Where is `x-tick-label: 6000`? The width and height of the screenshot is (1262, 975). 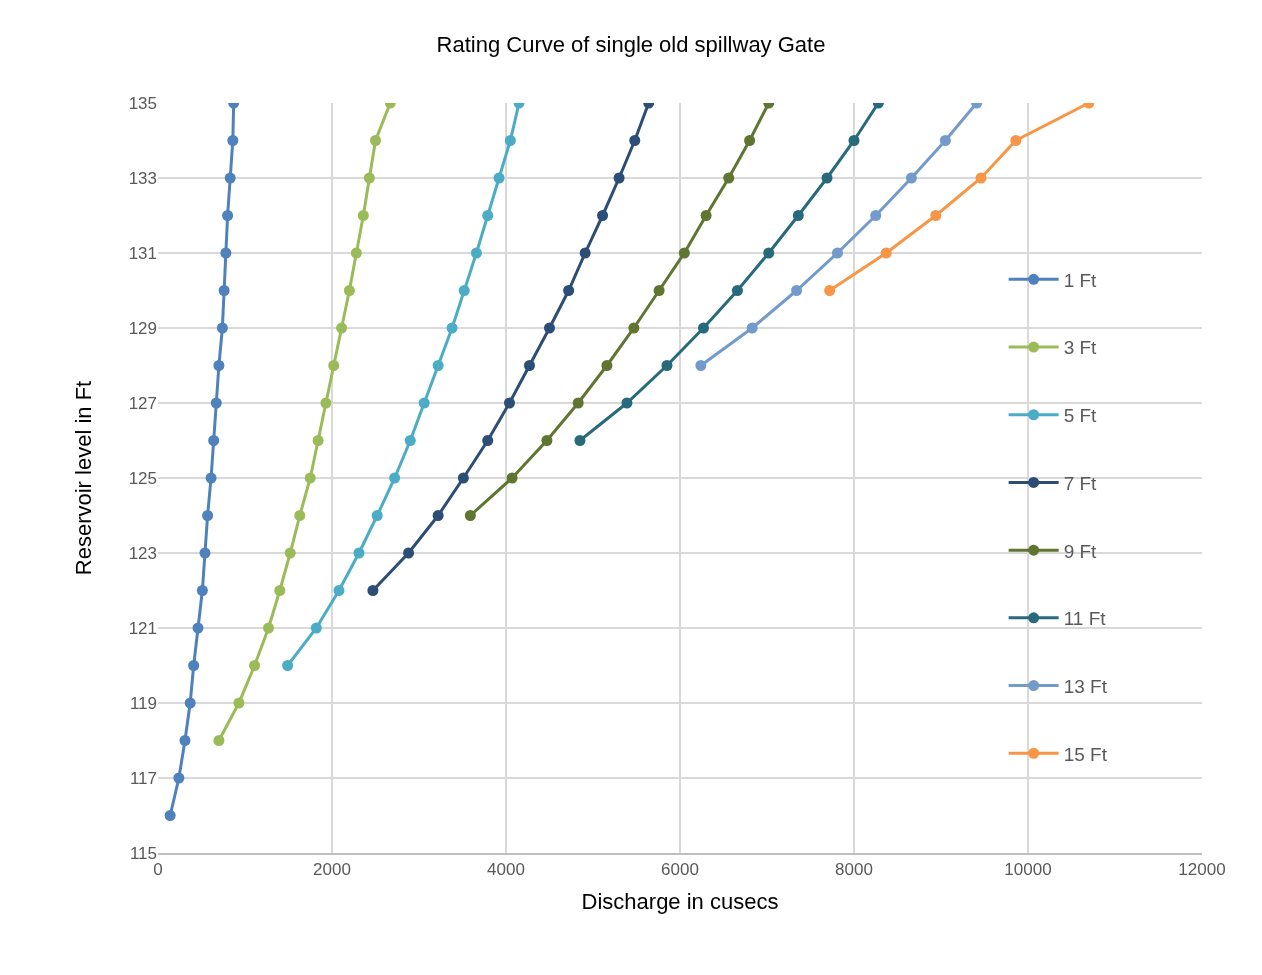 x-tick-label: 6000 is located at coordinates (680, 870).